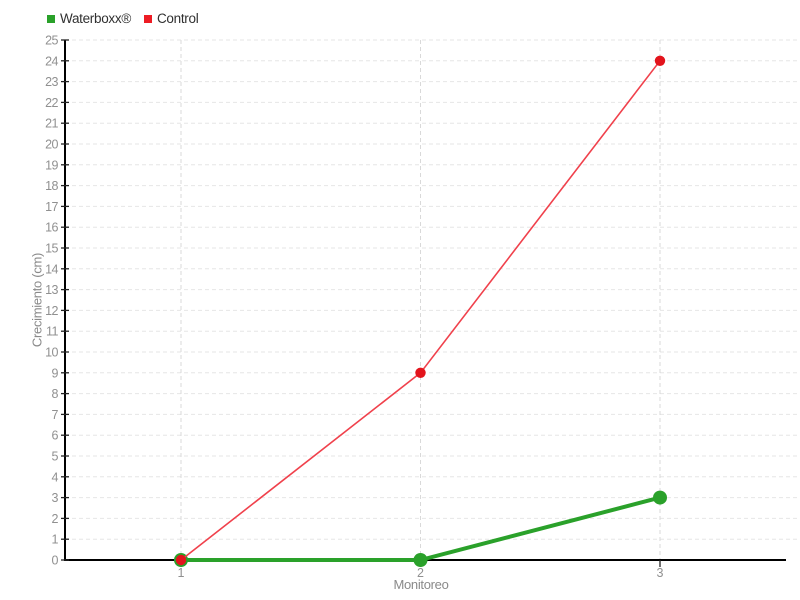 This screenshot has height=600, width=800. Describe the element at coordinates (51, 353) in the screenshot. I see `svg-text: 10` at that location.